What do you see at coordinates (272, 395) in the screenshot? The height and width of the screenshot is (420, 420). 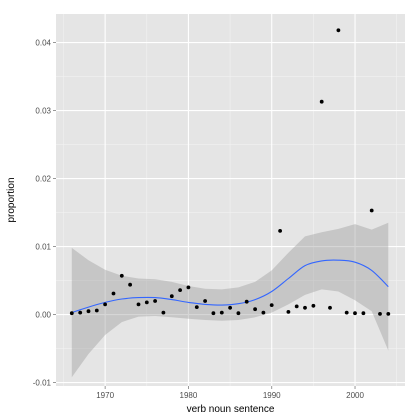 I see `x-tick-label: 1990` at bounding box center [272, 395].